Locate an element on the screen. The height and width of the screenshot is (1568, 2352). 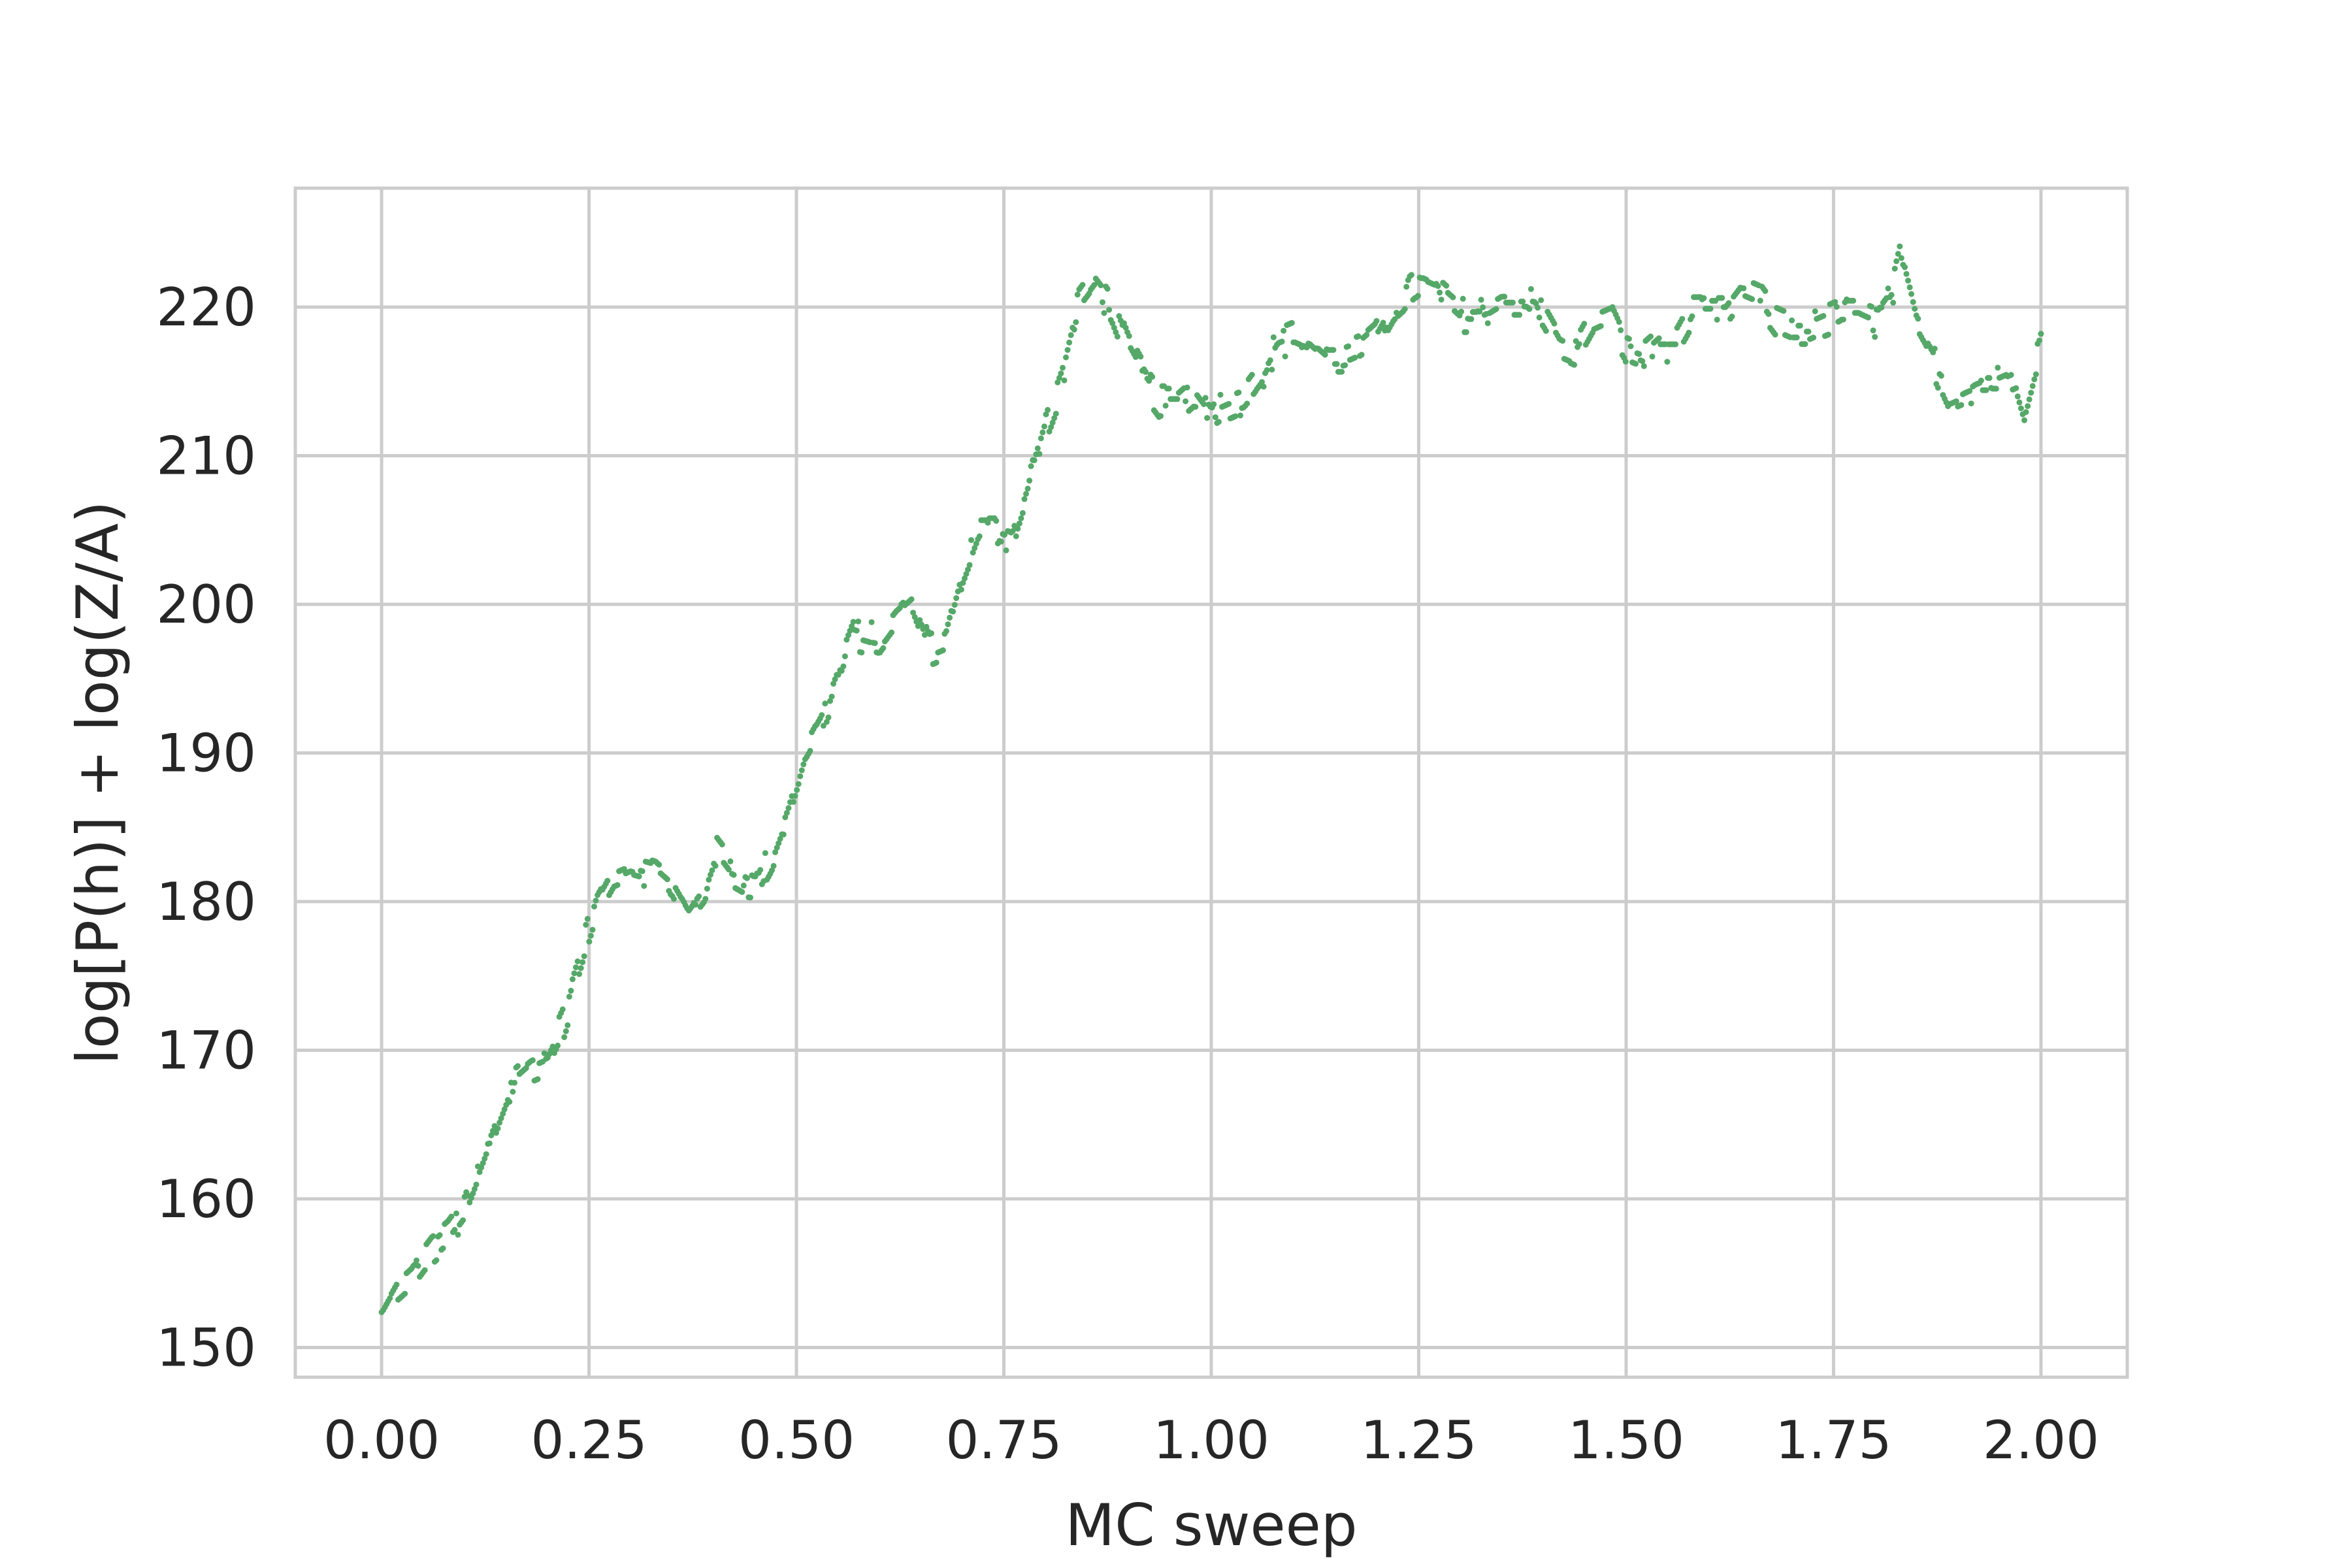
x-tick-label: 0.00 is located at coordinates (381, 1440).